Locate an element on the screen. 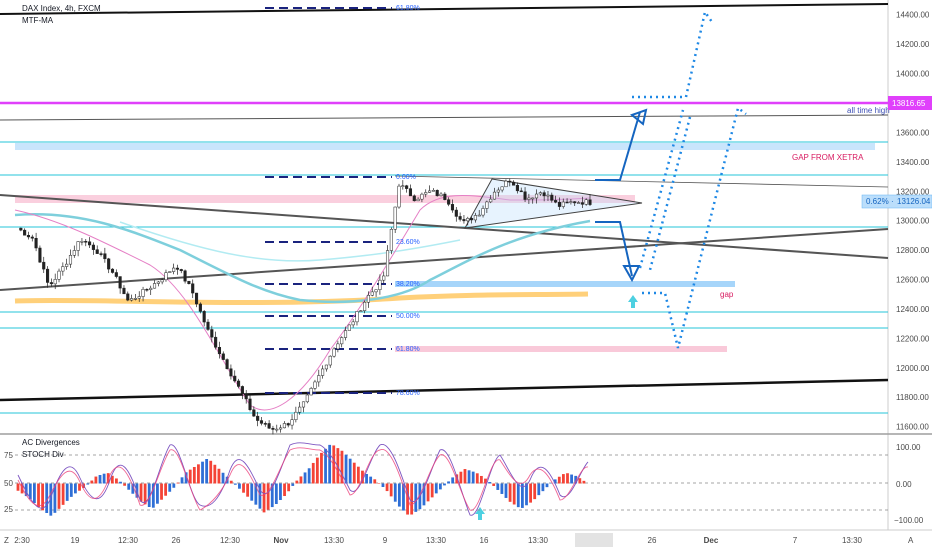 Image resolution: width=932 pixels, height=550 pixels. time-tick-label: 12:30 is located at coordinates (230, 540).